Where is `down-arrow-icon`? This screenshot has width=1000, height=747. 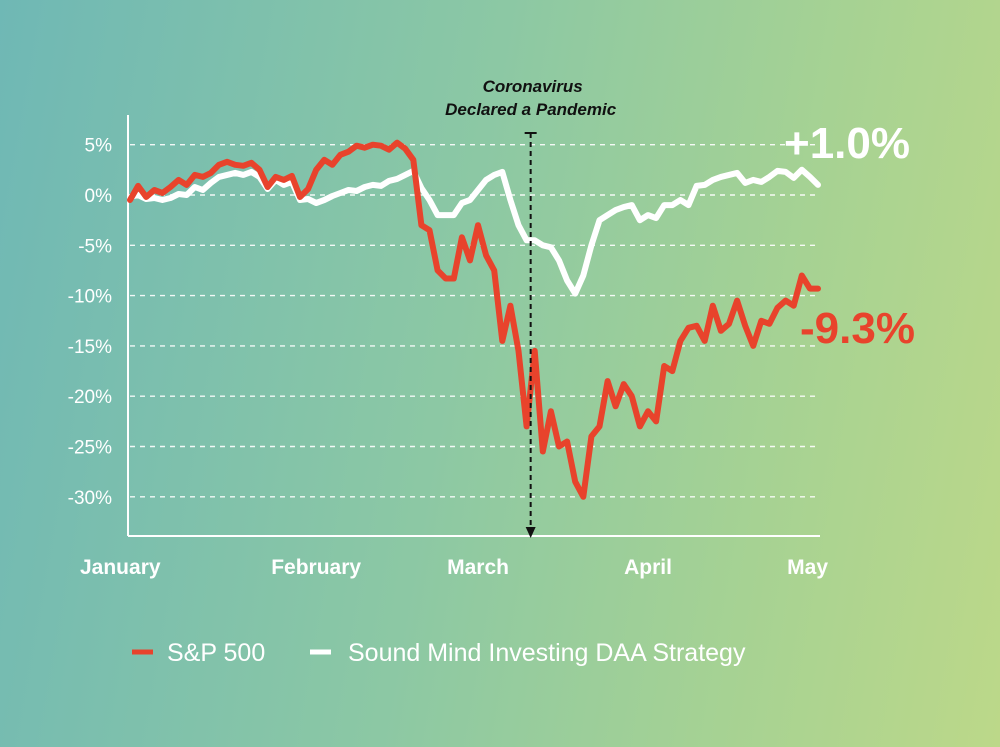 down-arrow-icon is located at coordinates (530, 532).